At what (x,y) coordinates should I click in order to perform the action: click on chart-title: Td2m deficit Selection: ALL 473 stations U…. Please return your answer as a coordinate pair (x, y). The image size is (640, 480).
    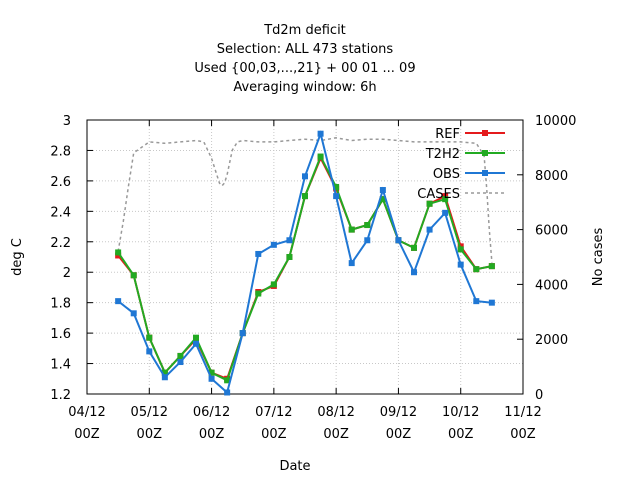
    Looking at the image, I should click on (304, 59).